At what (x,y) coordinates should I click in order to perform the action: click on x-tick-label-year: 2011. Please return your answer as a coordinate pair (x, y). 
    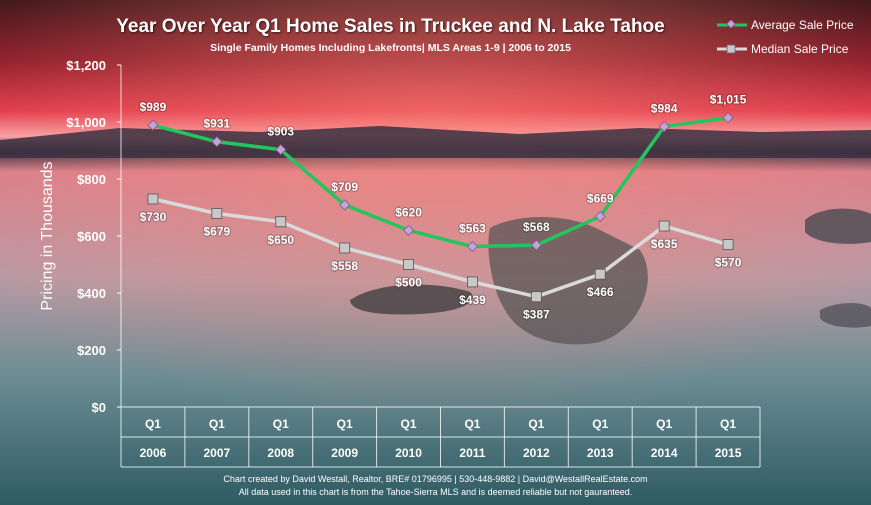
    Looking at the image, I should click on (472, 453).